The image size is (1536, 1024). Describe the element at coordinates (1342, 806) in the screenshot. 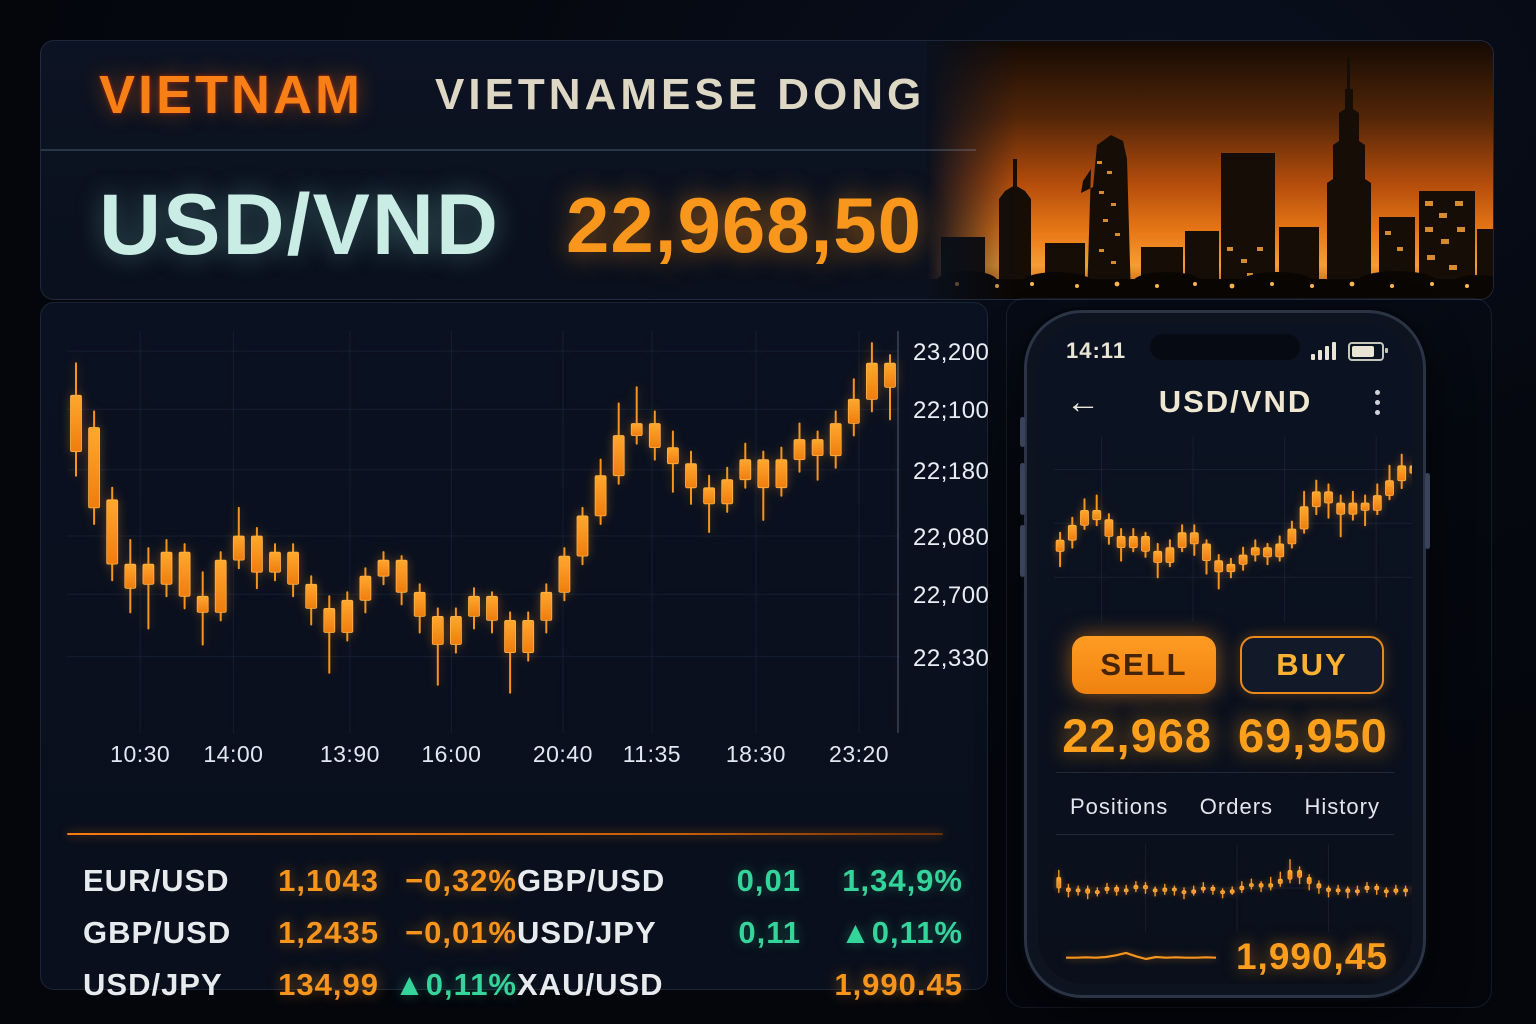

I see `tab-history: History` at that location.